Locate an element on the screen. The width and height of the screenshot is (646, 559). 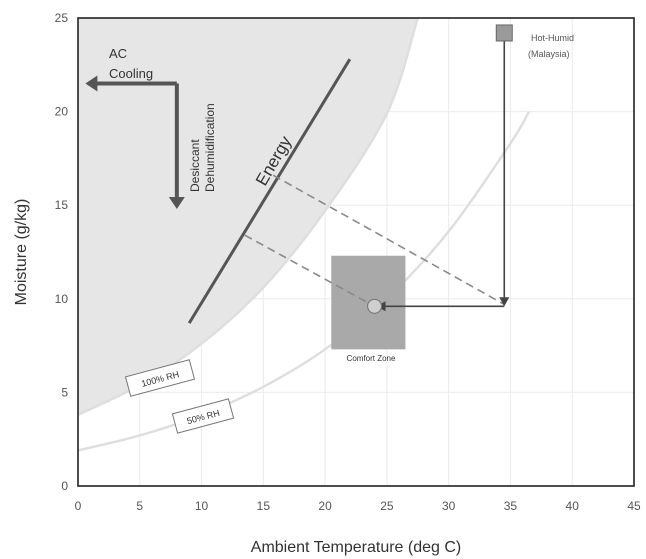
x-tick-label: 15 is located at coordinates (264, 506).